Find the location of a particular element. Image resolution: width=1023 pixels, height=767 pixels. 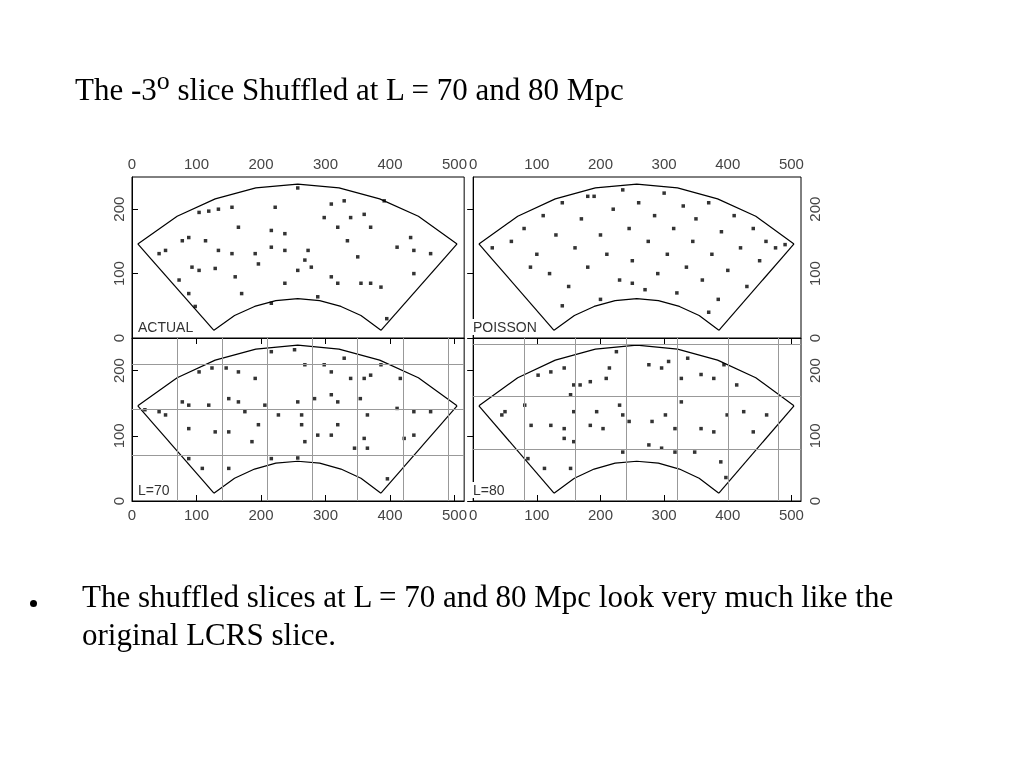

annotation: L=70 is located at coordinates (154, 490).